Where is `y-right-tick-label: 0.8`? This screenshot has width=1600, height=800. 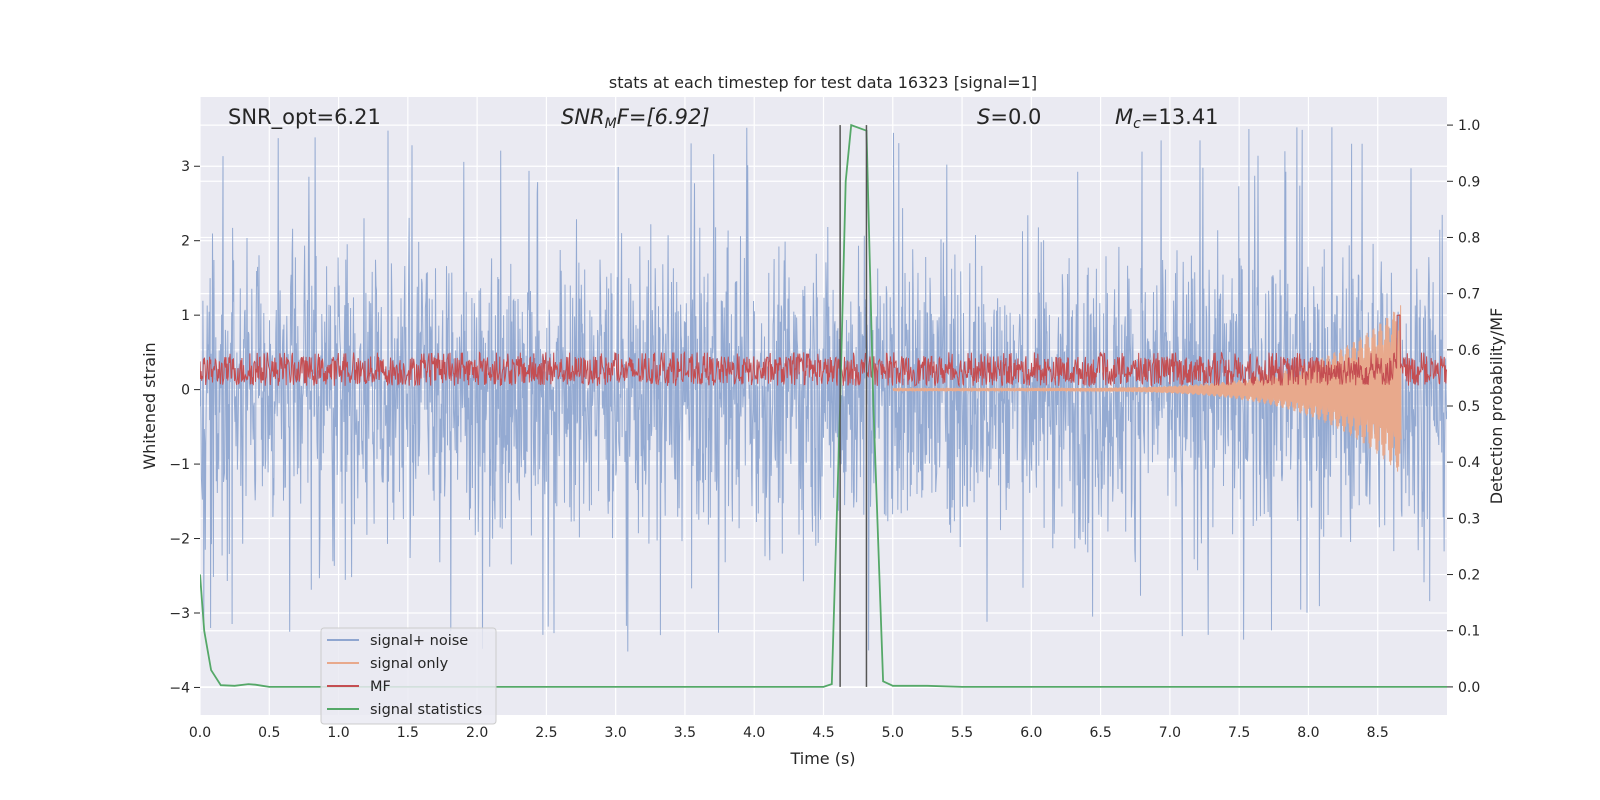 y-right-tick-label: 0.8 is located at coordinates (1469, 238).